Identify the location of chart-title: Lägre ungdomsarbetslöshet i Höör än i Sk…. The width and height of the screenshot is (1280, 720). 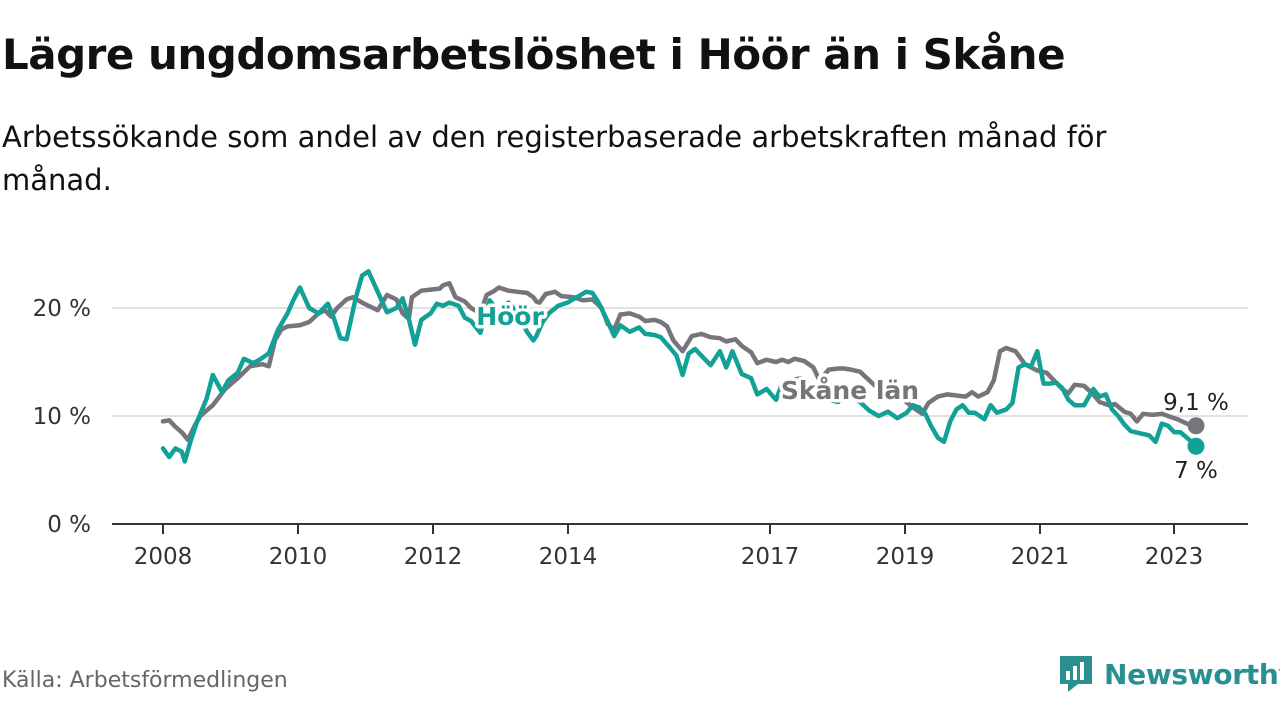
(534, 54).